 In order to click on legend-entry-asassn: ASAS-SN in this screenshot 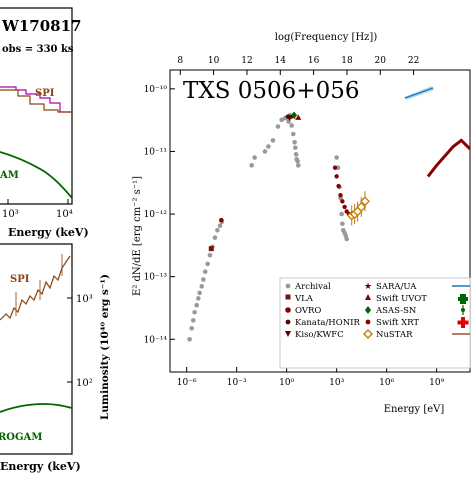, I will do `click(391, 311)`.